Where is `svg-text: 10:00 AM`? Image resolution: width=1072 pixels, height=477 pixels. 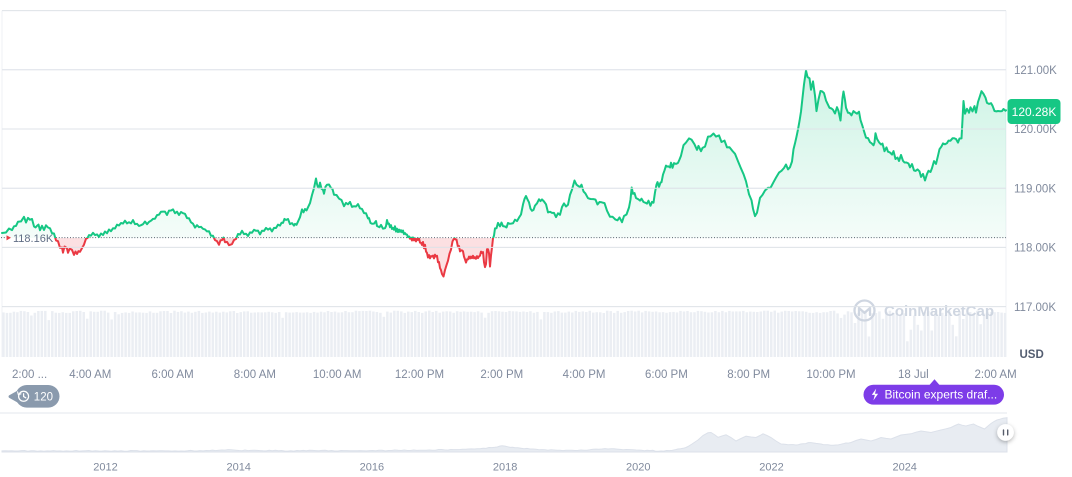
svg-text: 10:00 AM is located at coordinates (337, 375).